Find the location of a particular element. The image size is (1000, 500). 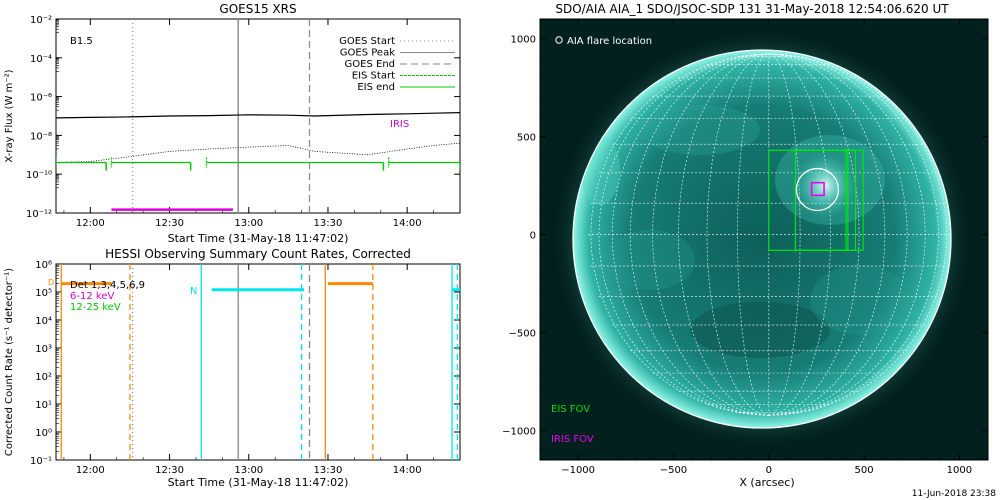

aia-y-tick-label: −500 is located at coordinates (522, 334).